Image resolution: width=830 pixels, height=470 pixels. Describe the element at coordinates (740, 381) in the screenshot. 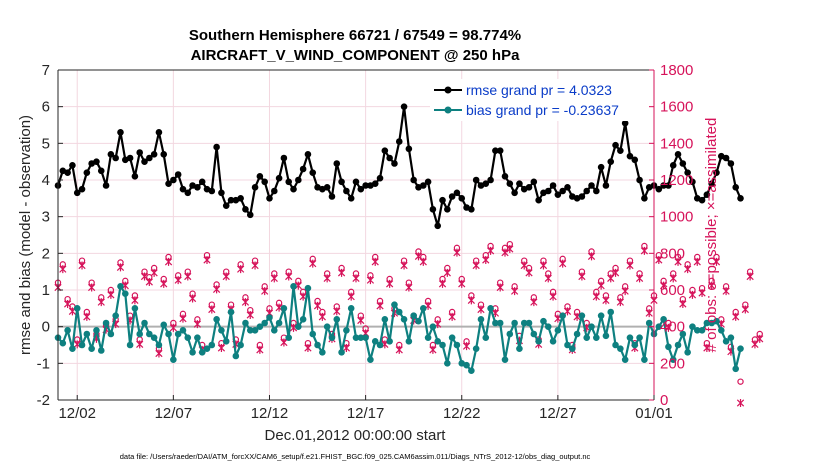

I see `possible-obs-point` at that location.